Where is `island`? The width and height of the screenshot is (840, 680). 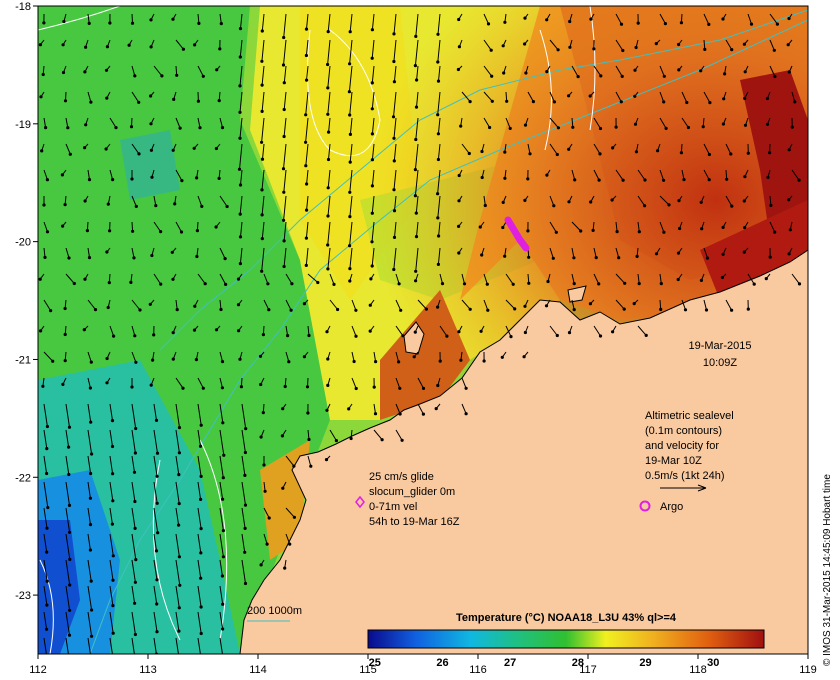 island is located at coordinates (577, 294).